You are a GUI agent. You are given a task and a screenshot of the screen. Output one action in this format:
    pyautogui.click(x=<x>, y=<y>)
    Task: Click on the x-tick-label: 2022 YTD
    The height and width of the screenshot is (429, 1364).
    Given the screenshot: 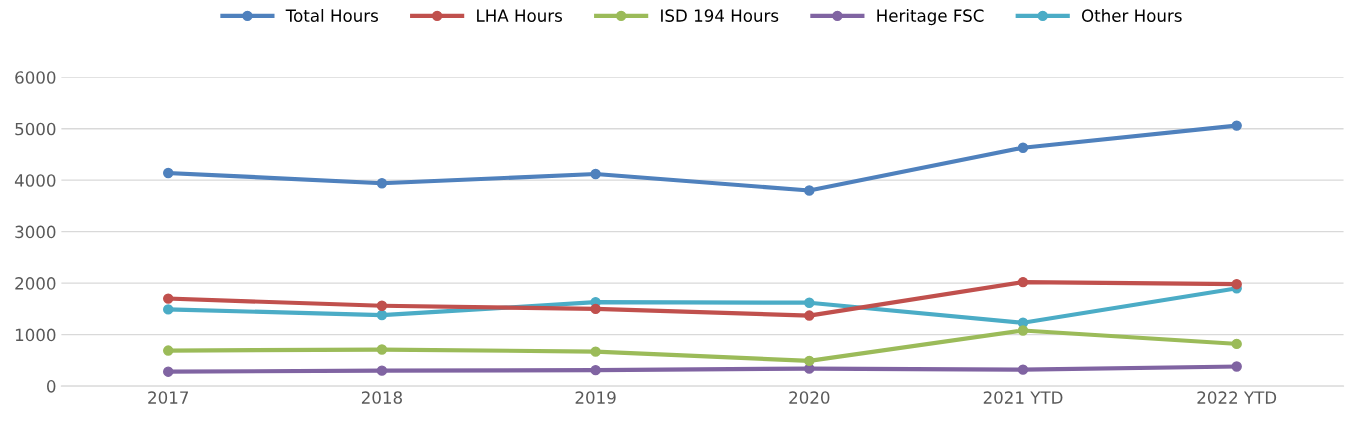 What is the action you would take?
    pyautogui.click(x=1237, y=397)
    